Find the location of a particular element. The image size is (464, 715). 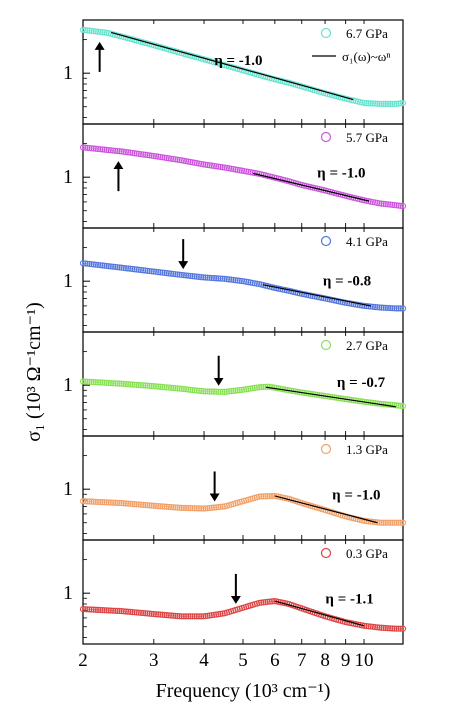

panel-3: 1 η = -0.7 2.7 GPa is located at coordinates (235, 384).